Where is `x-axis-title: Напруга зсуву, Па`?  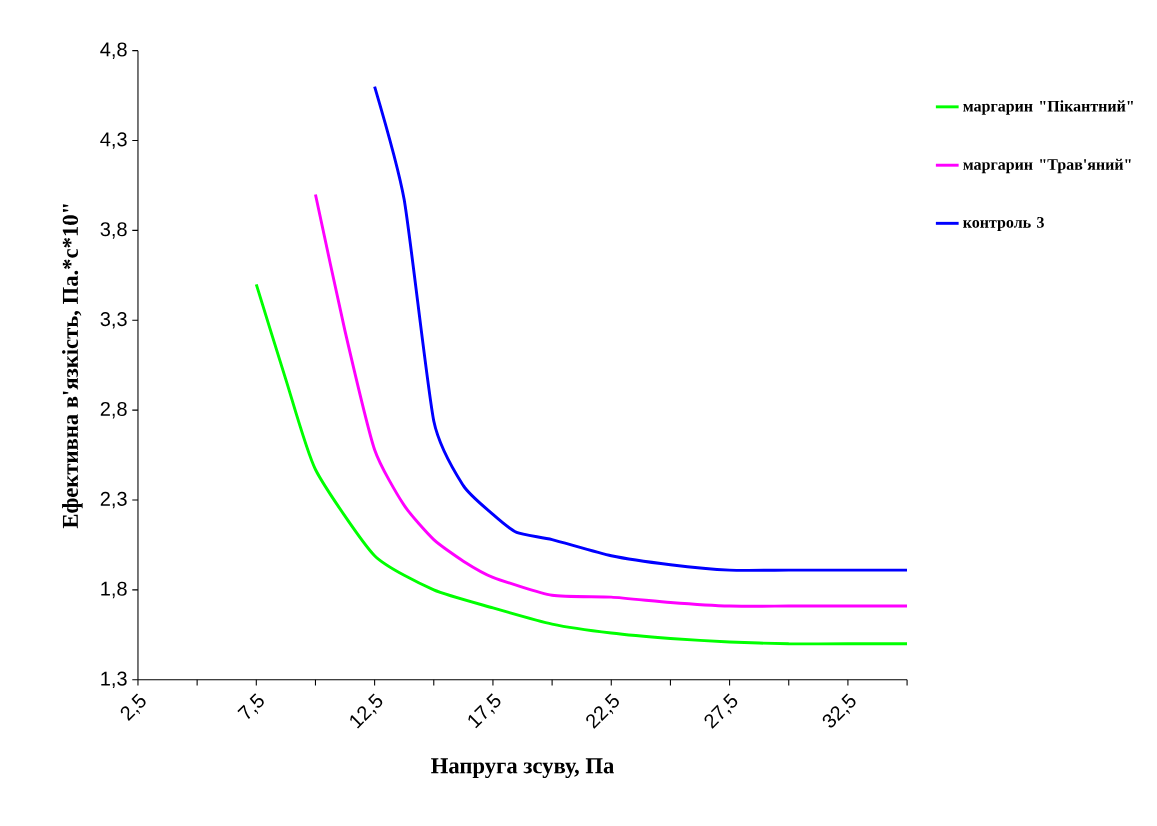 x-axis-title: Напруга зсуву, Па is located at coordinates (522, 768).